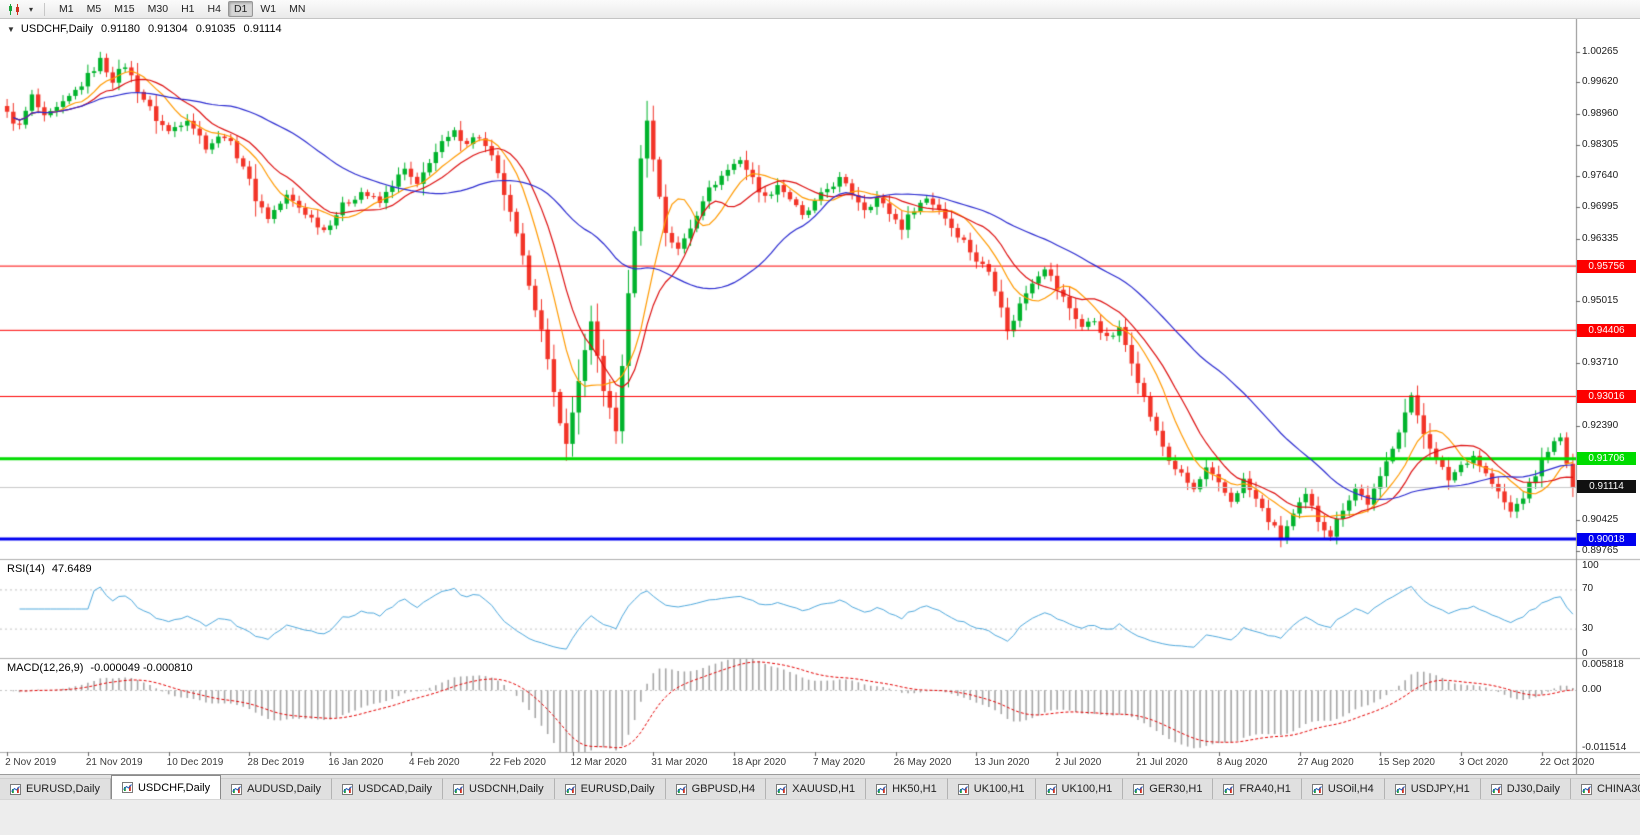 The width and height of the screenshot is (1640, 835). I want to click on current-price-badge: 0.91114, so click(1606, 487).